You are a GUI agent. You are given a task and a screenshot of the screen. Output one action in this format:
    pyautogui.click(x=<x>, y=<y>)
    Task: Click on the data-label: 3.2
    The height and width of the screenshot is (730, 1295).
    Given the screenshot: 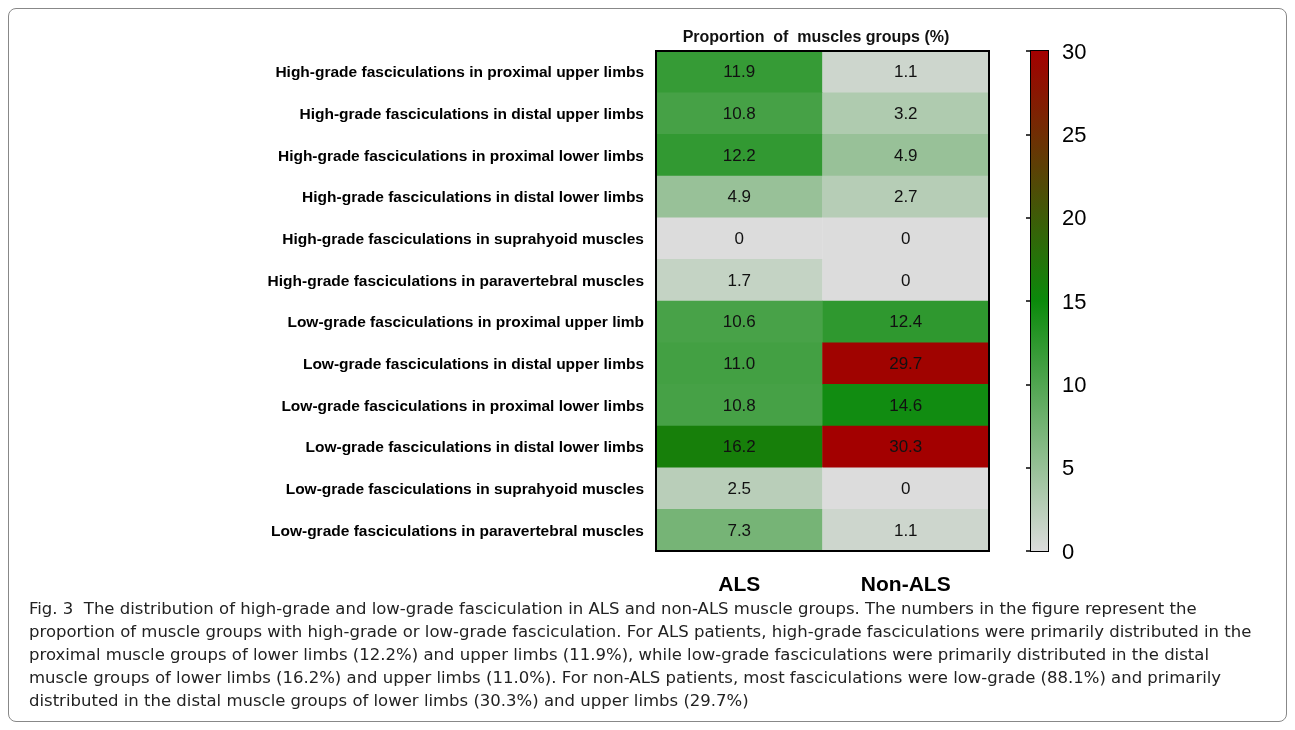 What is the action you would take?
    pyautogui.click(x=905, y=113)
    